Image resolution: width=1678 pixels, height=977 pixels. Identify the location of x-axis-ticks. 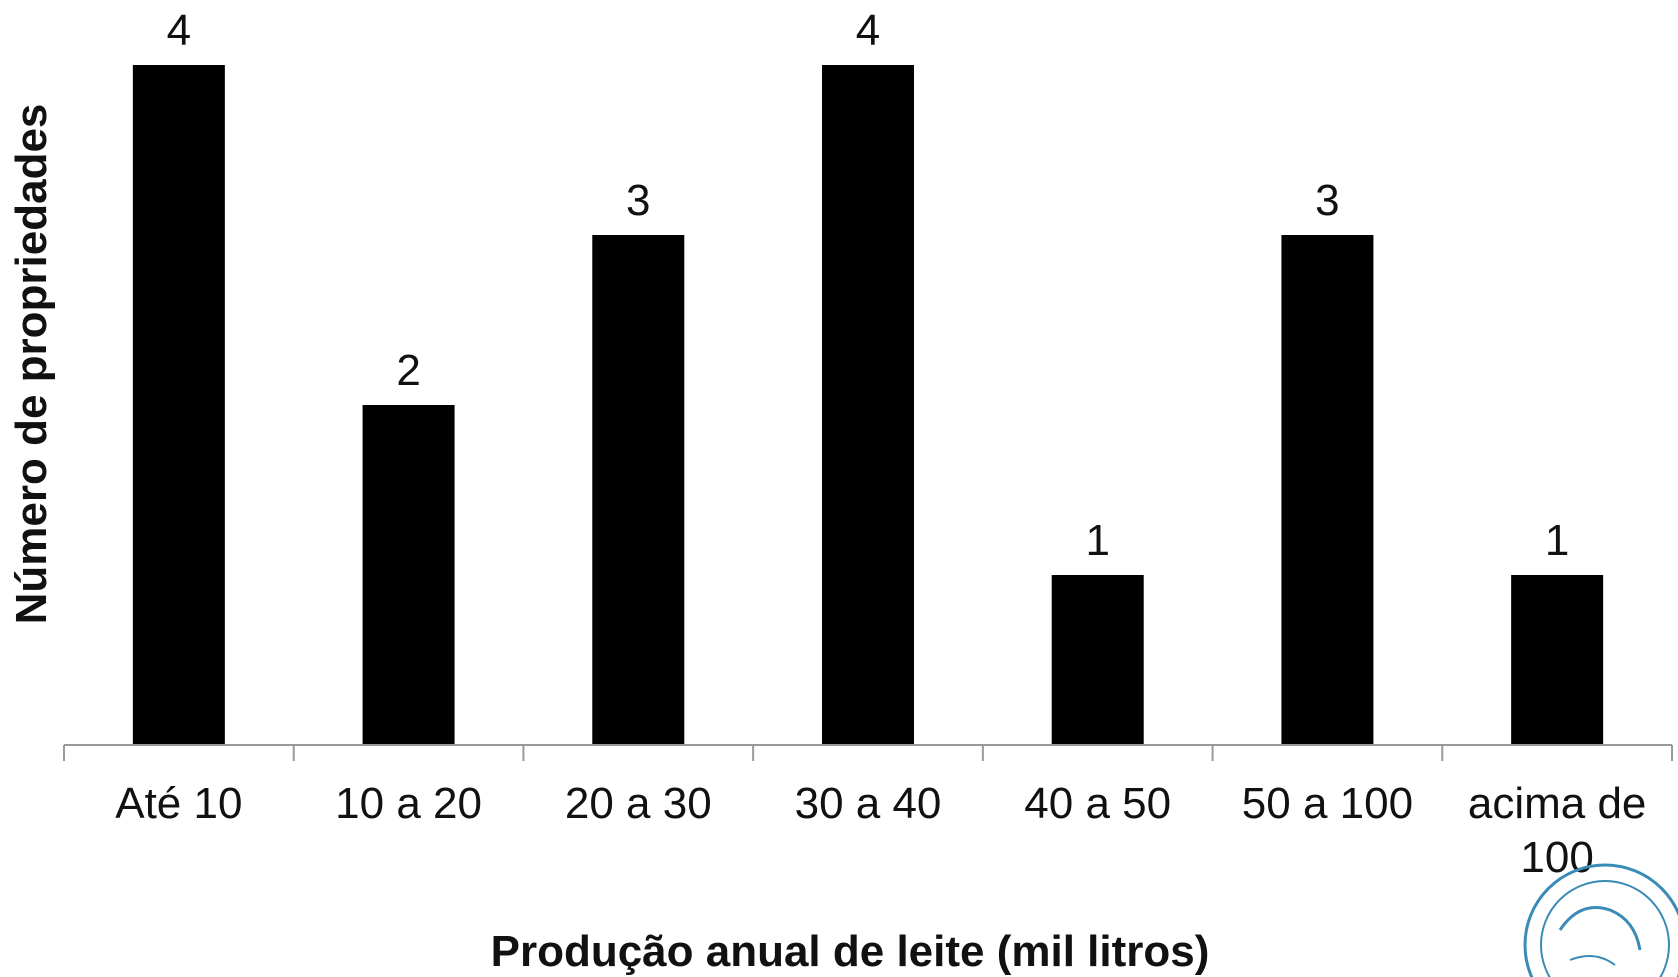
(868, 753).